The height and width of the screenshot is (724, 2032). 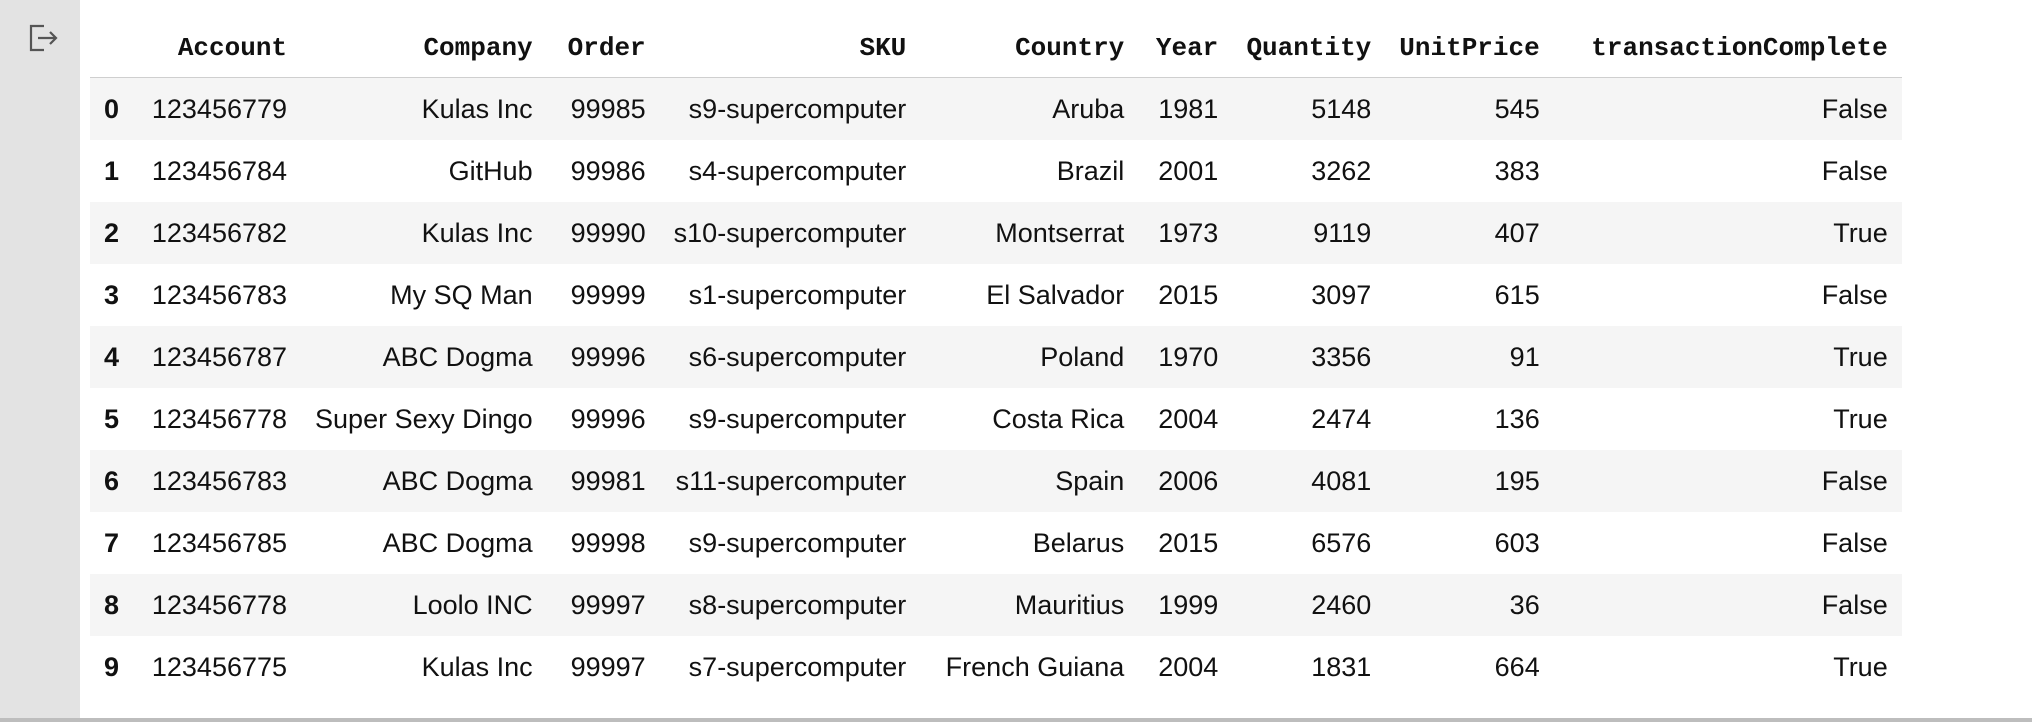 What do you see at coordinates (112, 170) in the screenshot?
I see `row-index: 1` at bounding box center [112, 170].